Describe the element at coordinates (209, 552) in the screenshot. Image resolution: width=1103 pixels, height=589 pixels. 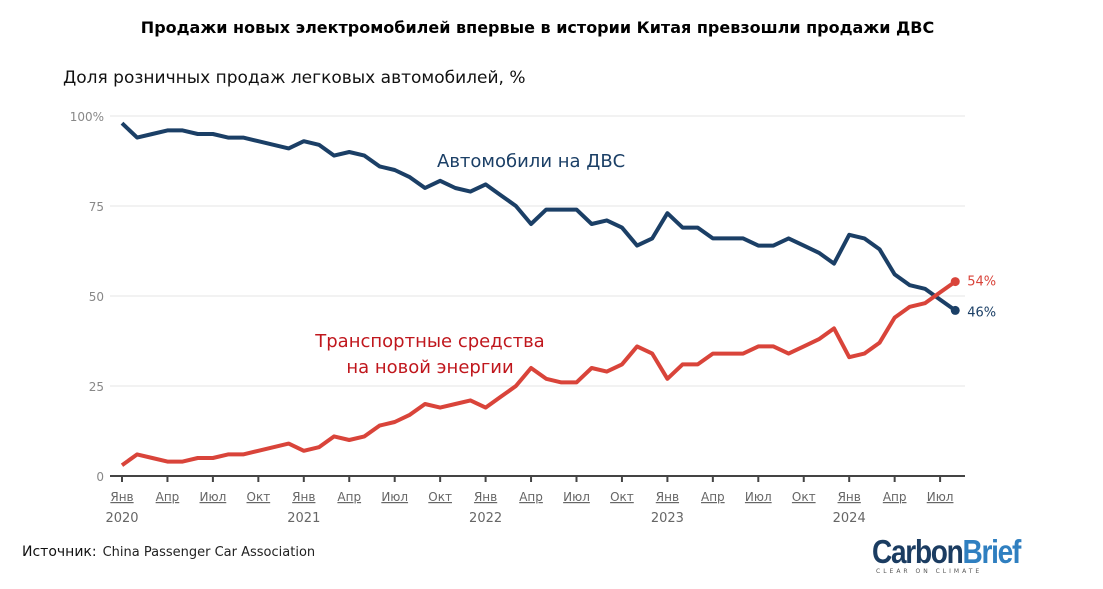
I see `source-value: China Passenger Car Association` at that location.